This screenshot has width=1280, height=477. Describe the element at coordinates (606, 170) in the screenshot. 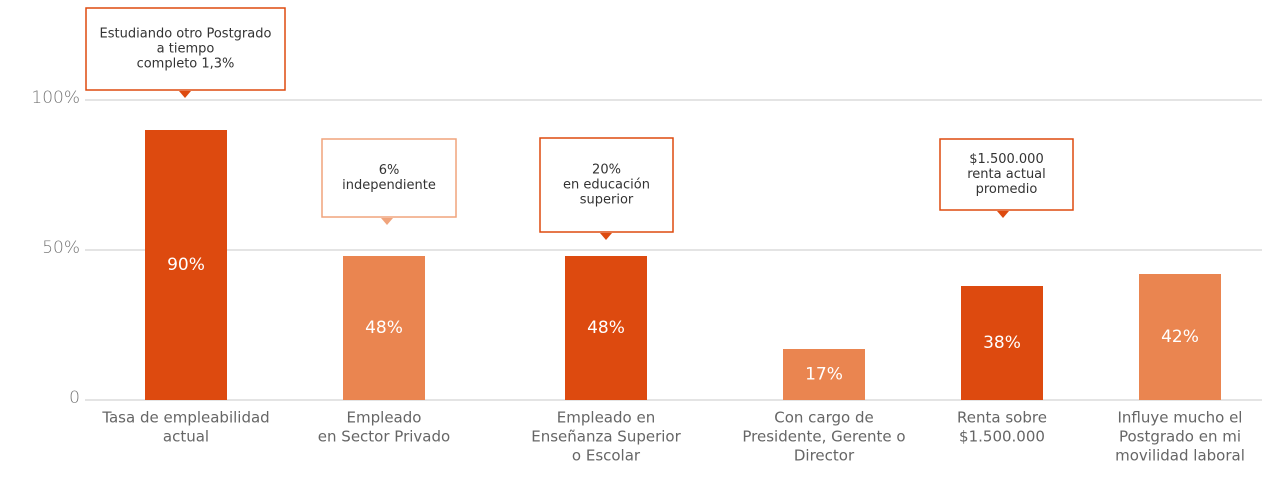

I see `callout-text: 20%` at that location.